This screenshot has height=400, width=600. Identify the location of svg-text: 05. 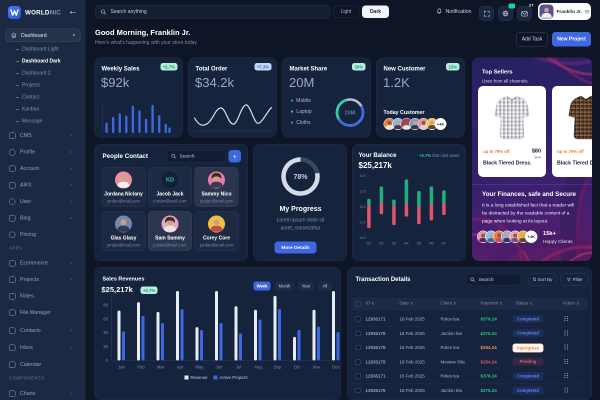
(419, 243).